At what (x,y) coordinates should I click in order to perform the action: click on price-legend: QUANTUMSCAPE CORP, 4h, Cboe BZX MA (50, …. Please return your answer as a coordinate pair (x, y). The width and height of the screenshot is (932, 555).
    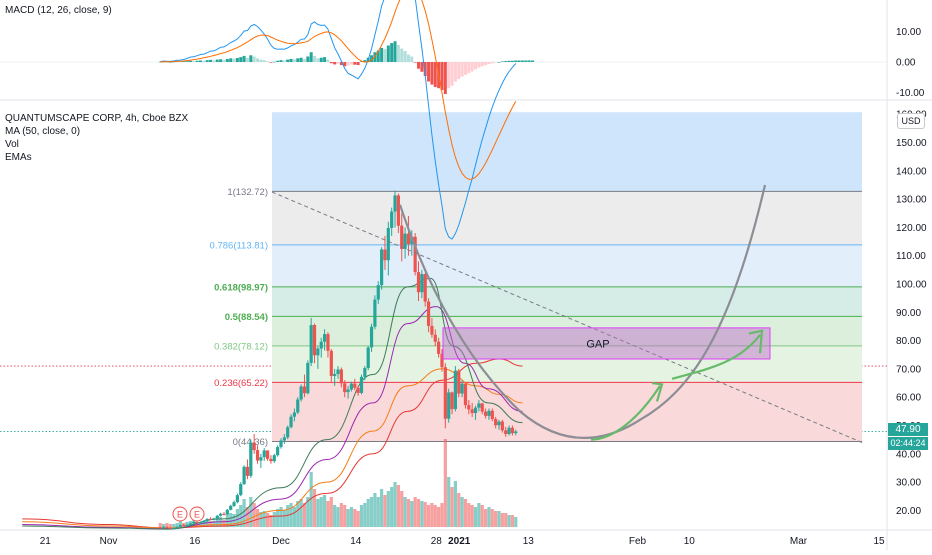
    Looking at the image, I should click on (96, 138).